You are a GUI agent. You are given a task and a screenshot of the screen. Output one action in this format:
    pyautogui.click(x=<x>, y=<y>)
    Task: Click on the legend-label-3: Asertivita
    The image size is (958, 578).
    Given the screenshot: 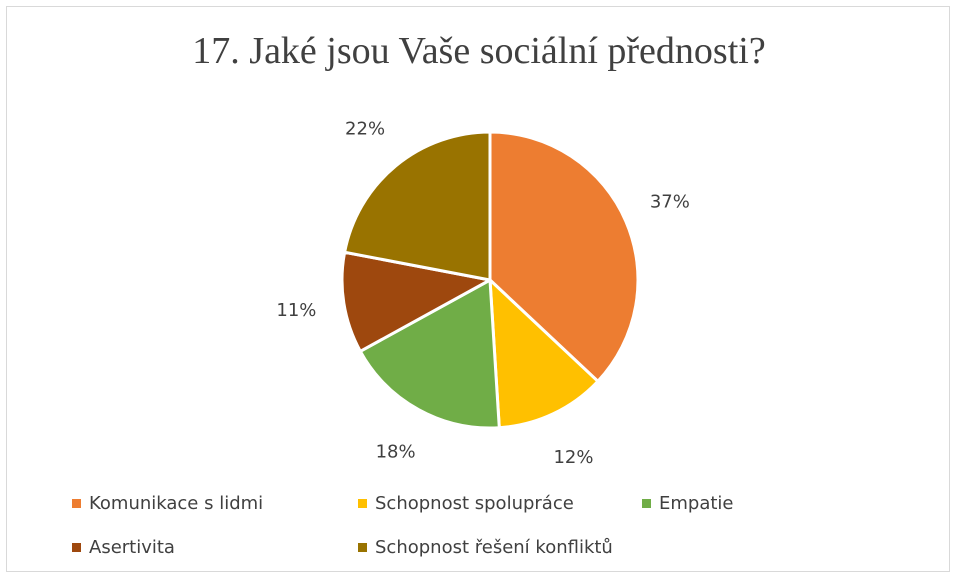 What is the action you would take?
    pyautogui.click(x=132, y=547)
    